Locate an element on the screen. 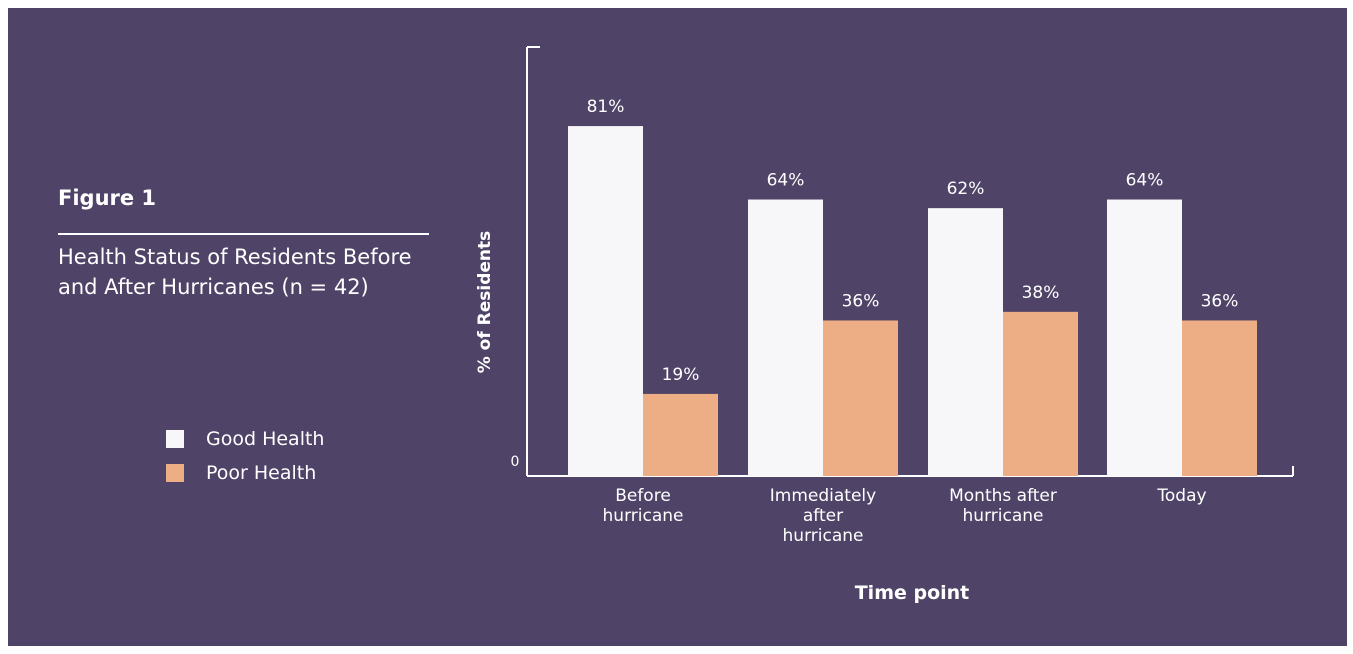 The height and width of the screenshot is (654, 1353). legend: Good Health Poor Health is located at coordinates (245, 456).